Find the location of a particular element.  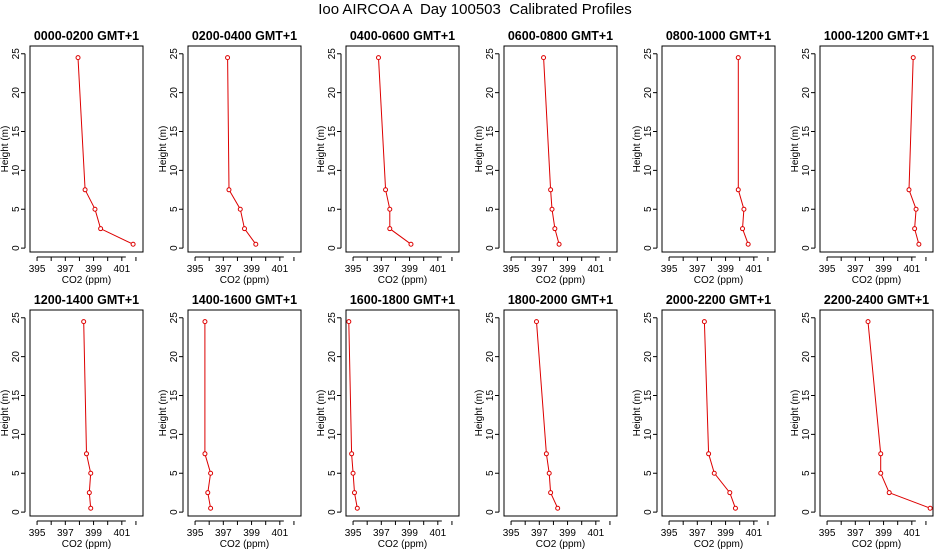

panel-title: 0400-0600 GMT+1 is located at coordinates (402, 36).